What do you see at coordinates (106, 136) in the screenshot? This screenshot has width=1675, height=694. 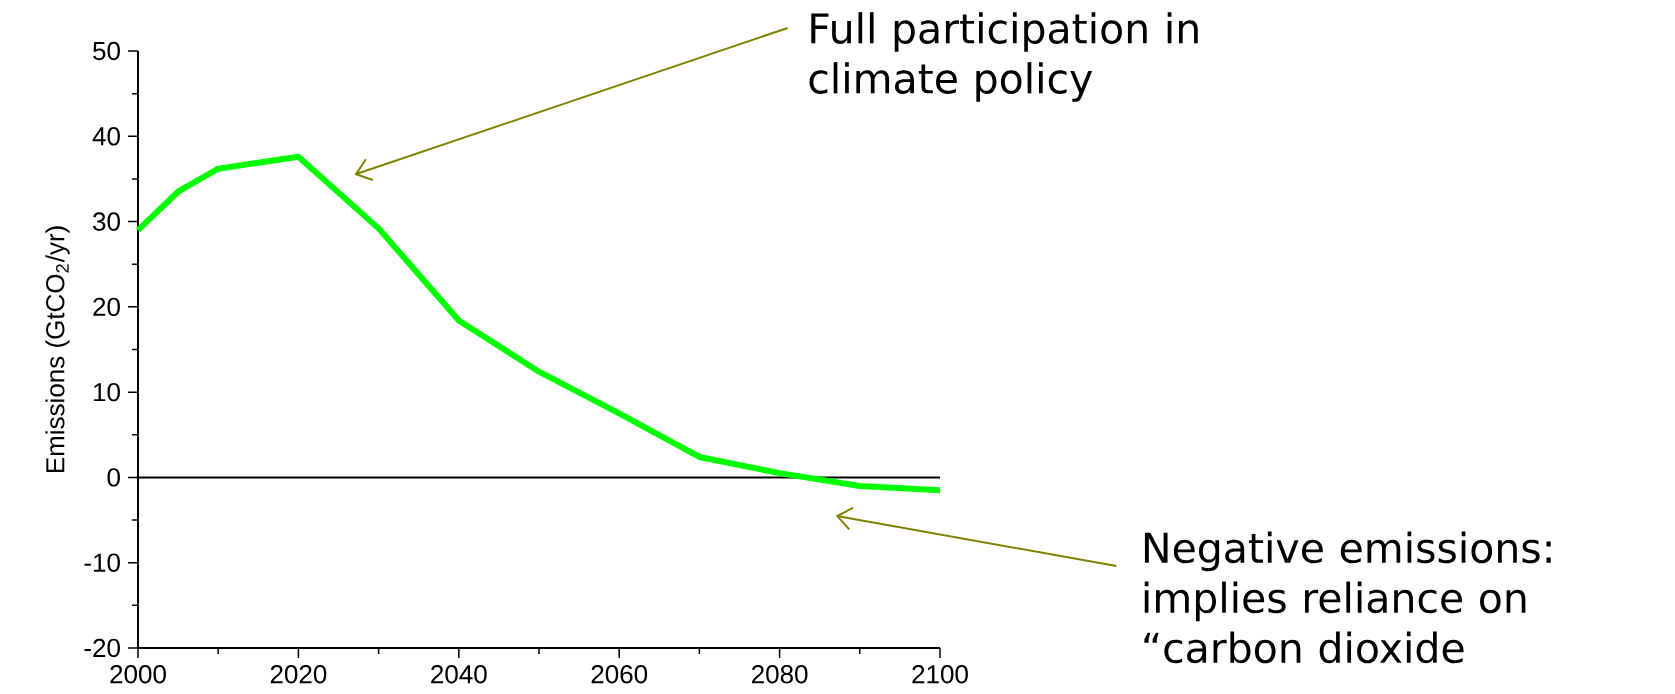 I see `y-tick-label: 40` at bounding box center [106, 136].